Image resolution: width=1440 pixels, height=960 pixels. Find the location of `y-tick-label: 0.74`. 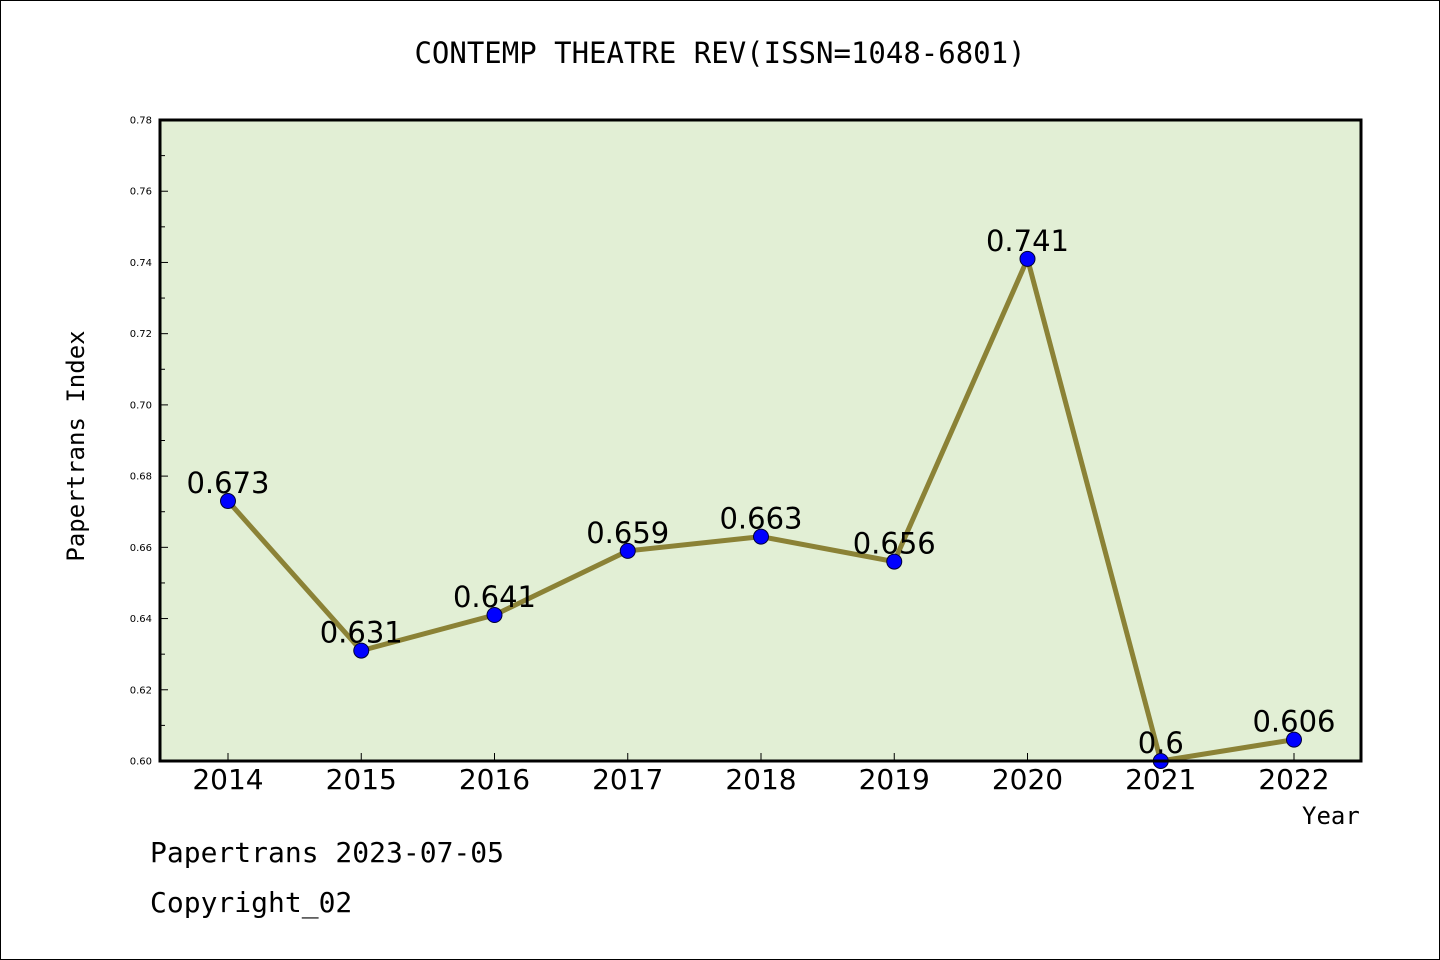

y-tick-label: 0.74 is located at coordinates (141, 263).